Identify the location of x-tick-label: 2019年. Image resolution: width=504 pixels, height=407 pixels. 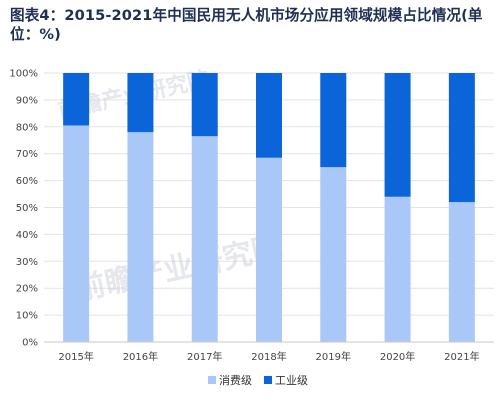
(333, 356).